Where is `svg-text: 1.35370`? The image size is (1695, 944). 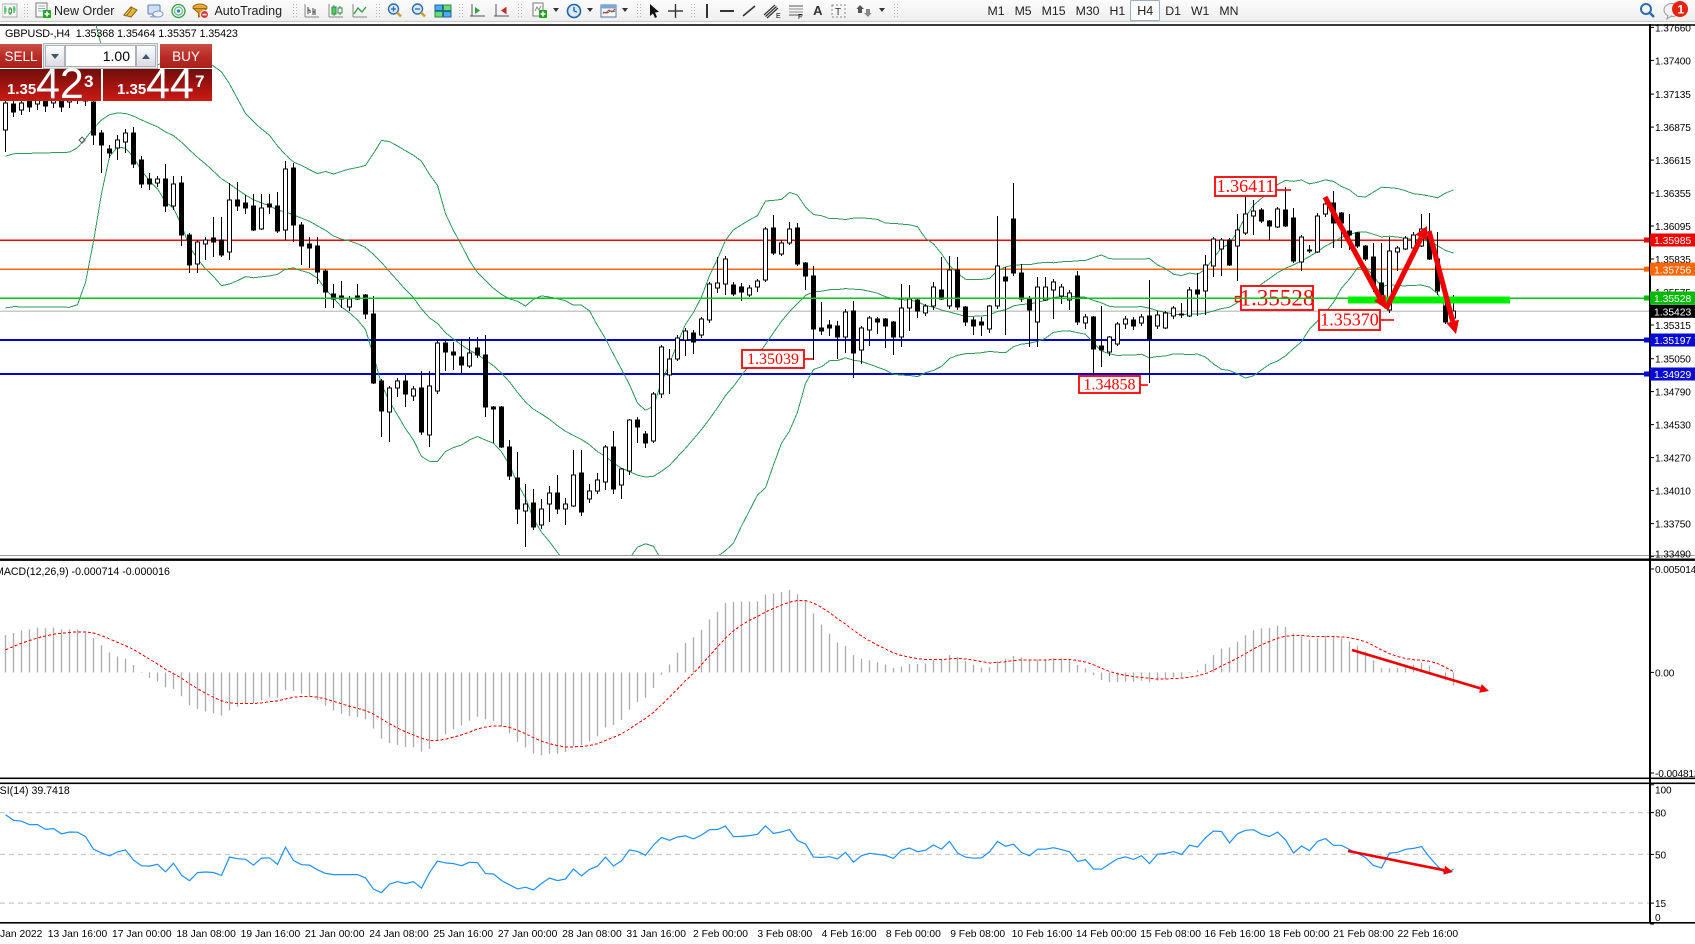
svg-text: 1.35370 is located at coordinates (1349, 319).